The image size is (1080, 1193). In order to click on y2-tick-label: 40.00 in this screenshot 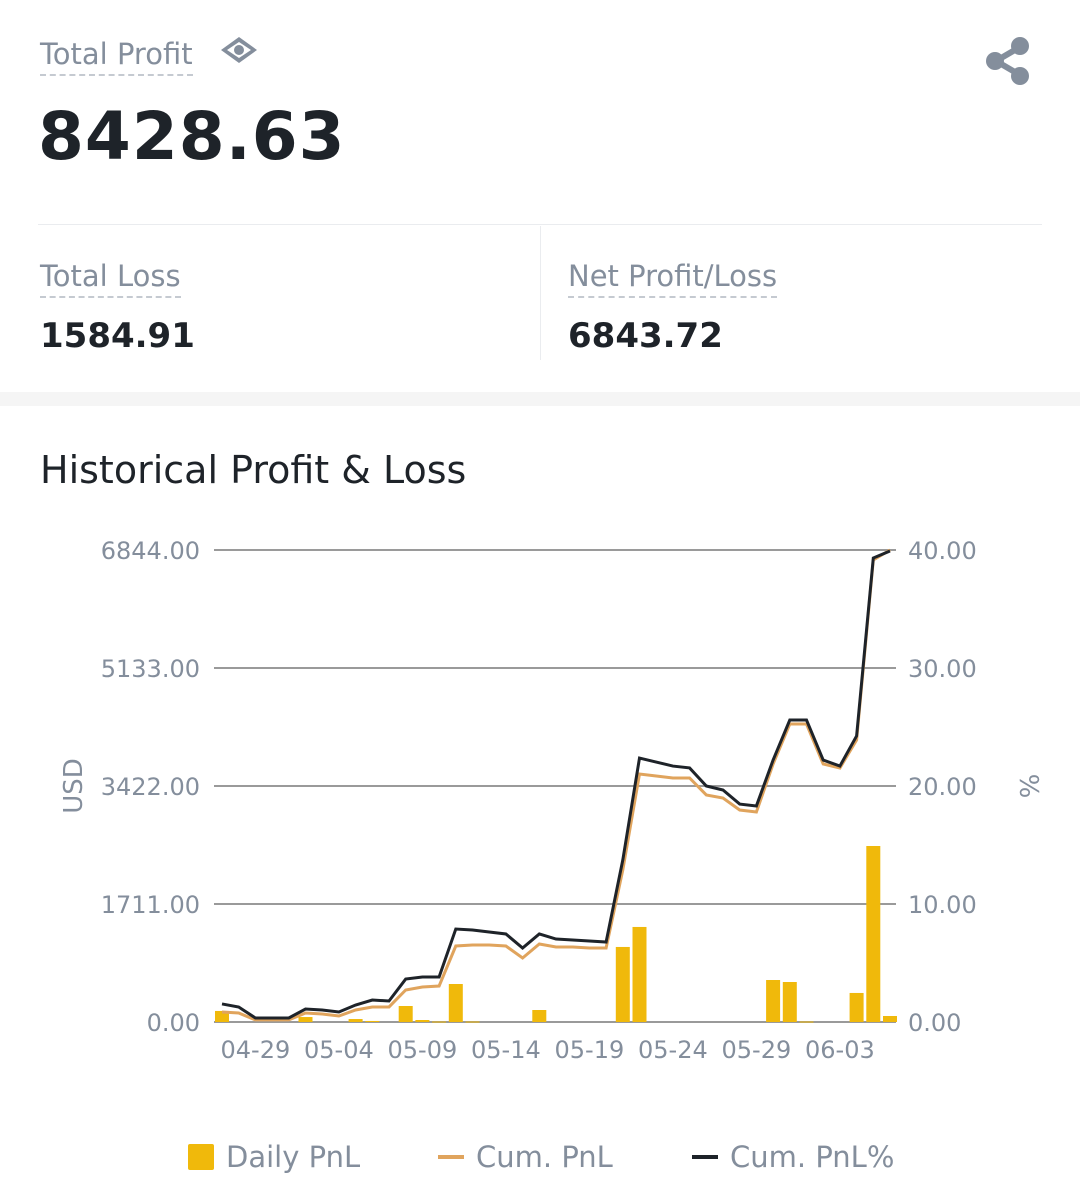, I will do `click(942, 551)`.